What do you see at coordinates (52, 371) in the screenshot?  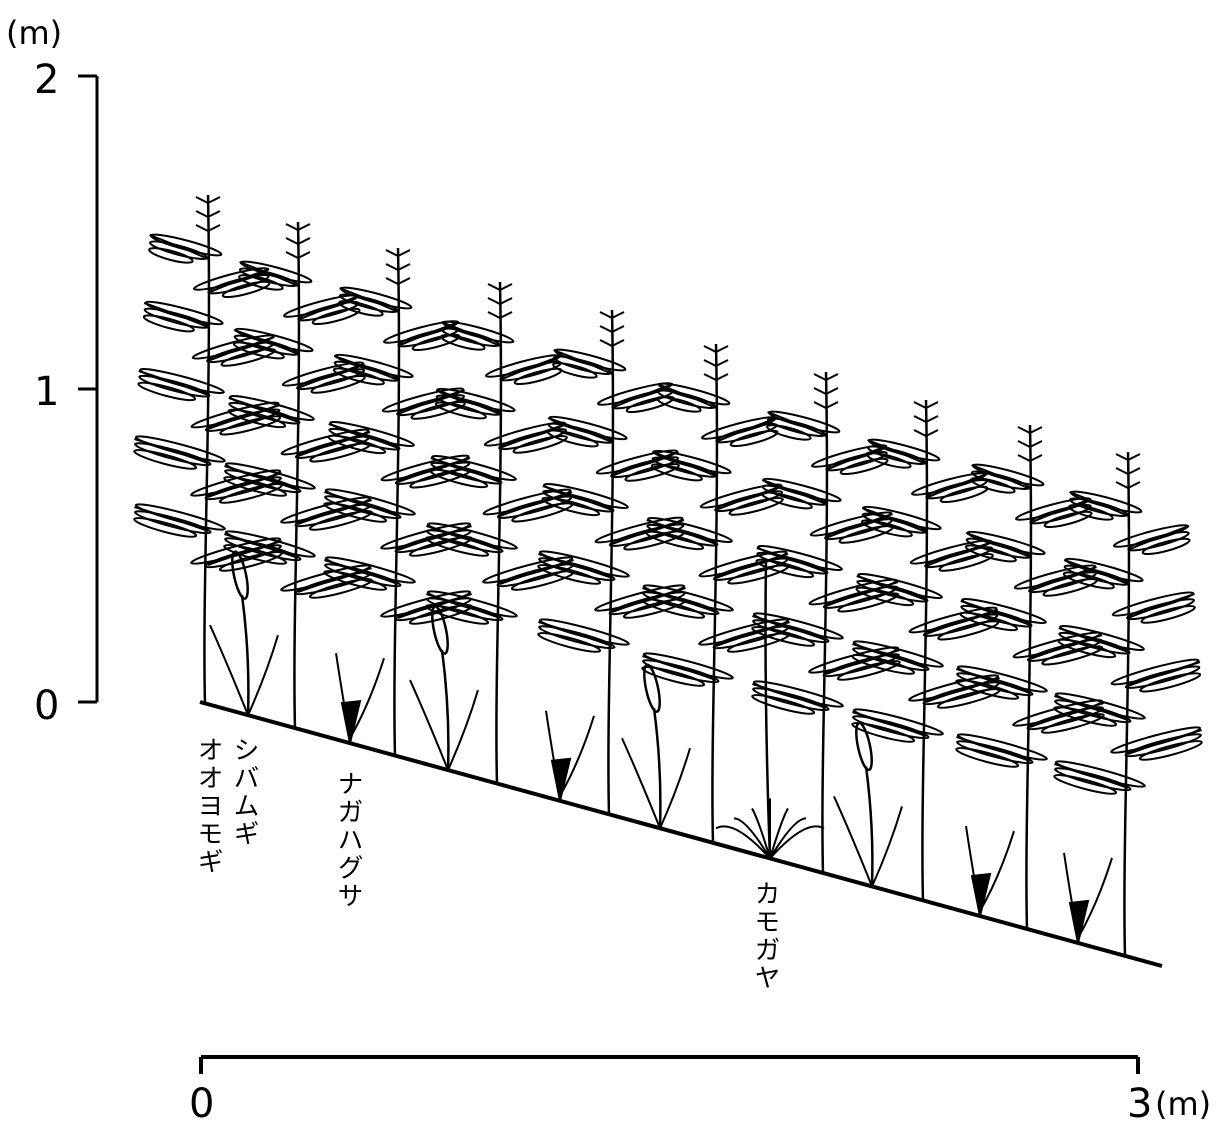 I see `height-axis: (m) 2 1 0` at bounding box center [52, 371].